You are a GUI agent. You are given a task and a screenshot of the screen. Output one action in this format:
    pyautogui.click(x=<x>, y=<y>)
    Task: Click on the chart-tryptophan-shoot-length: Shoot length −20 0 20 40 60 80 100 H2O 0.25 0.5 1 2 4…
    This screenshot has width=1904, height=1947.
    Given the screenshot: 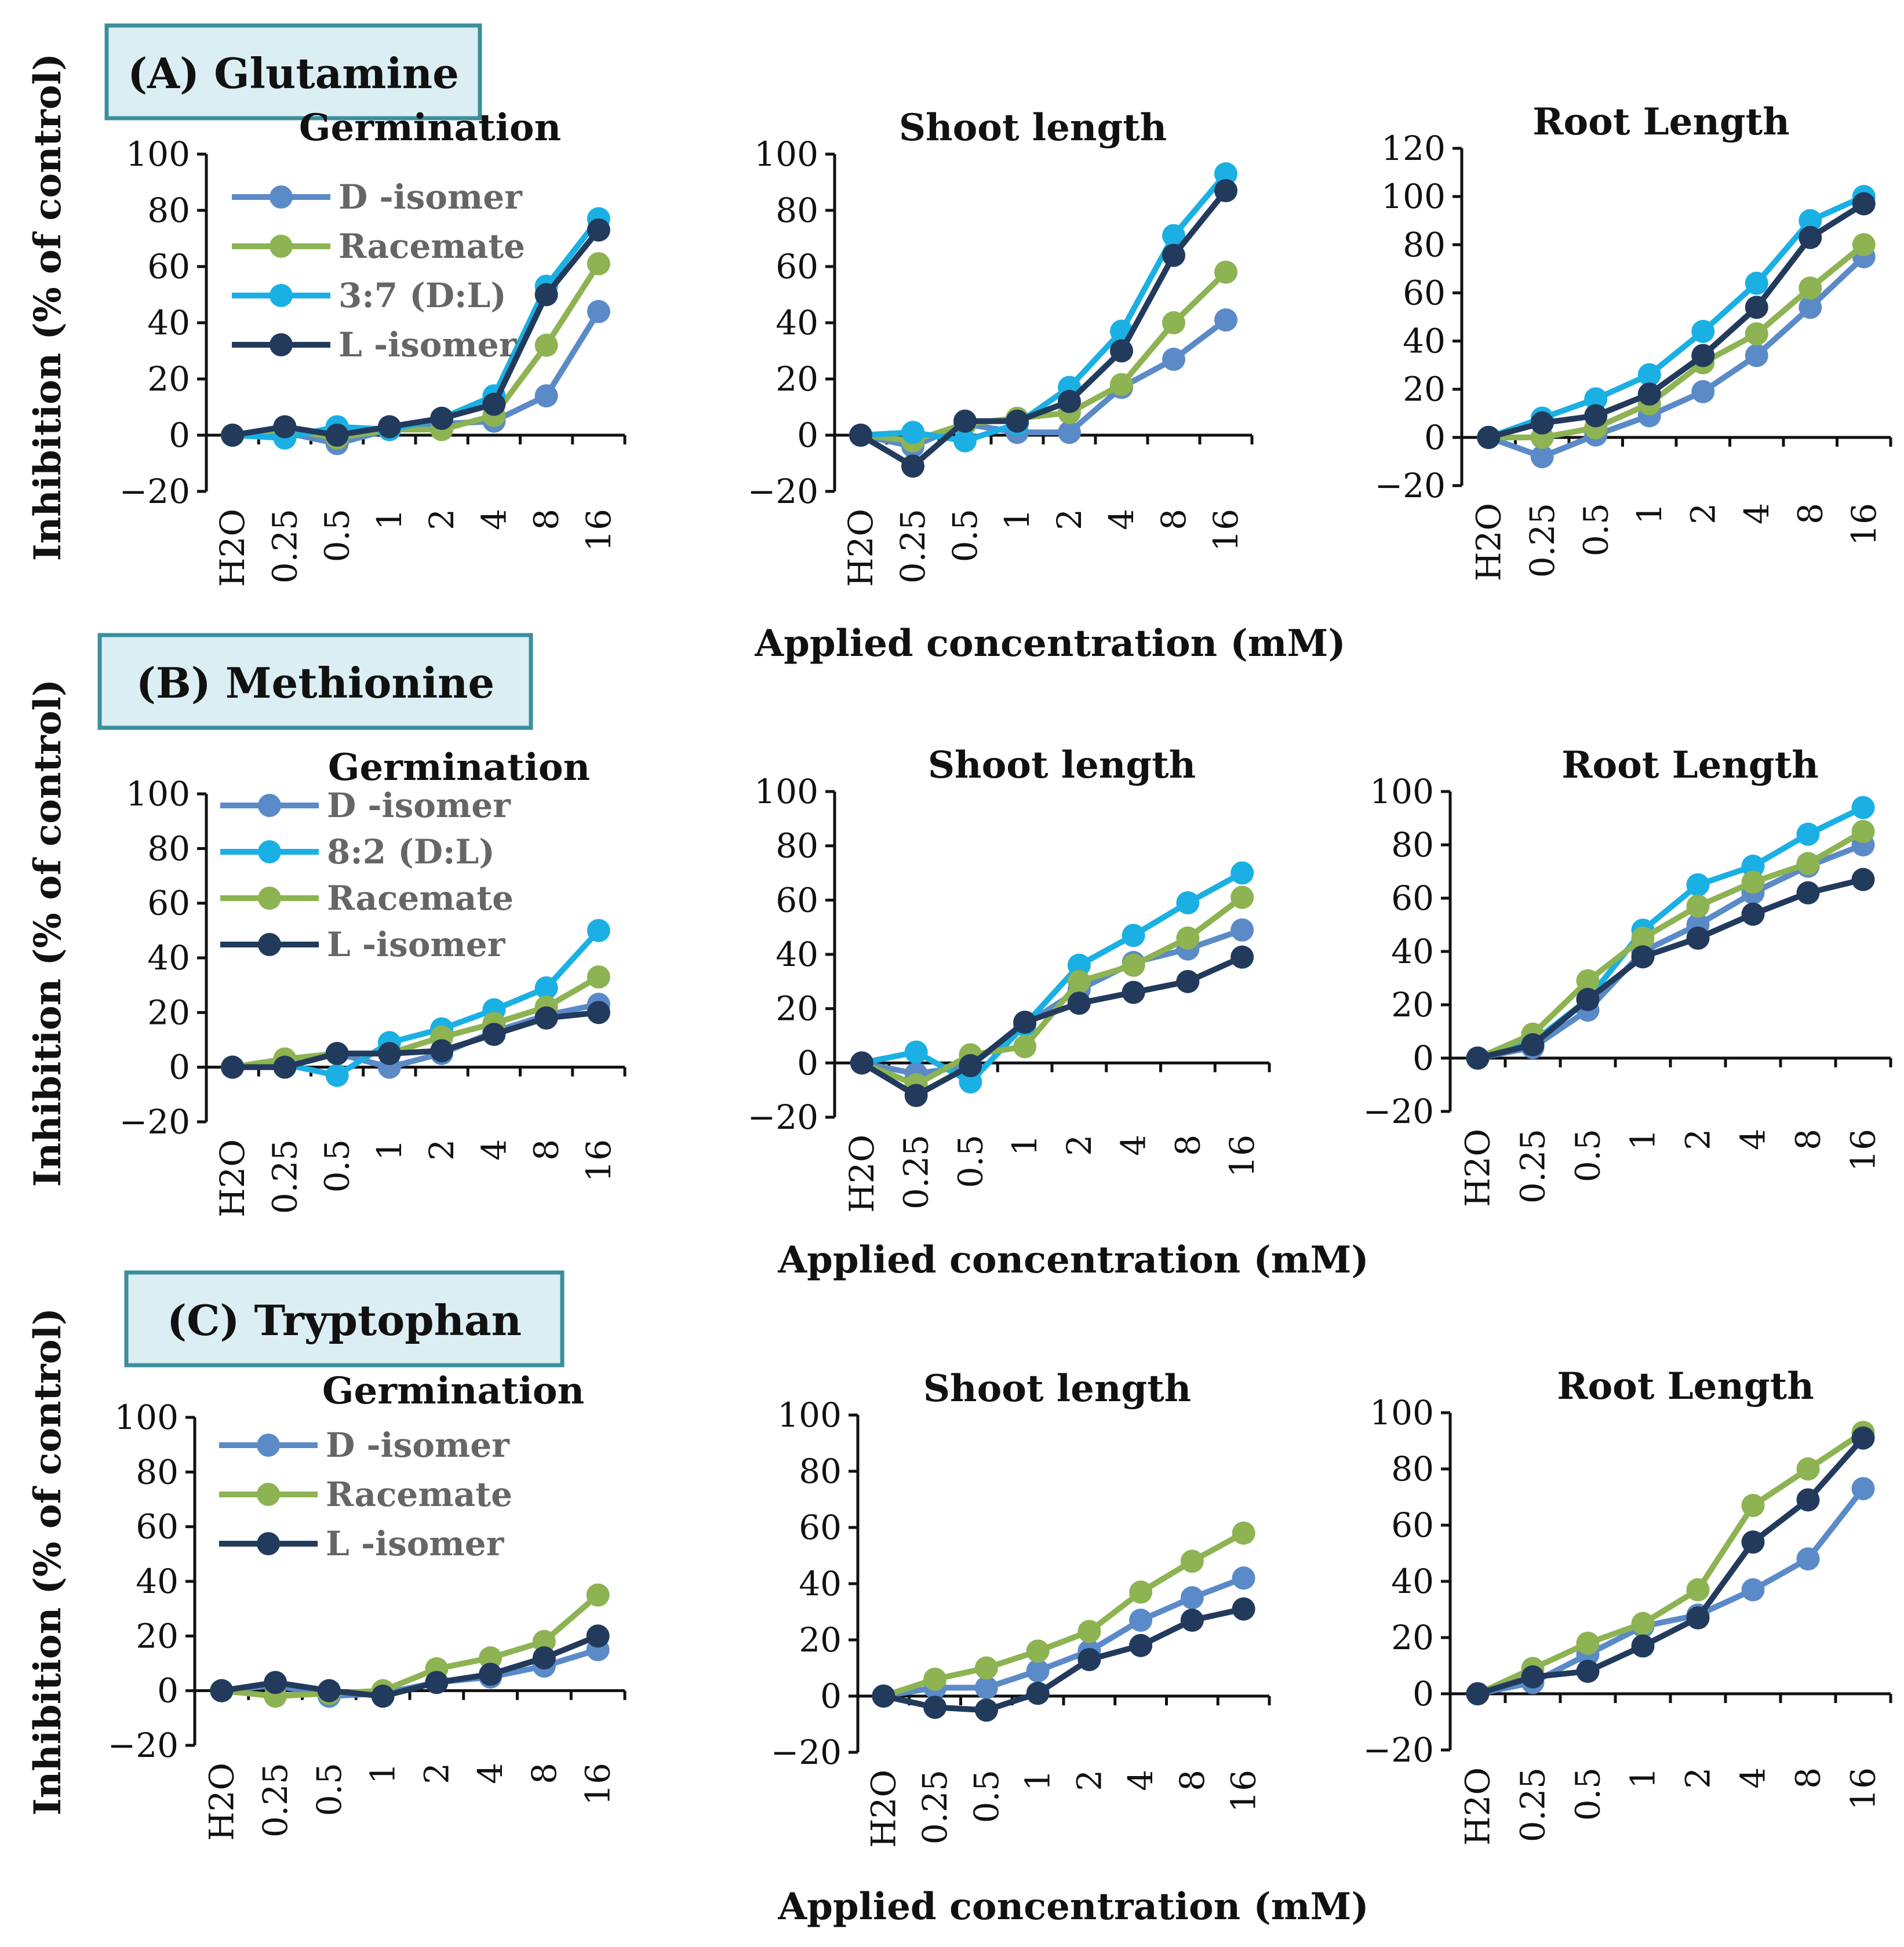 What is the action you would take?
    pyautogui.click(x=1021, y=1608)
    